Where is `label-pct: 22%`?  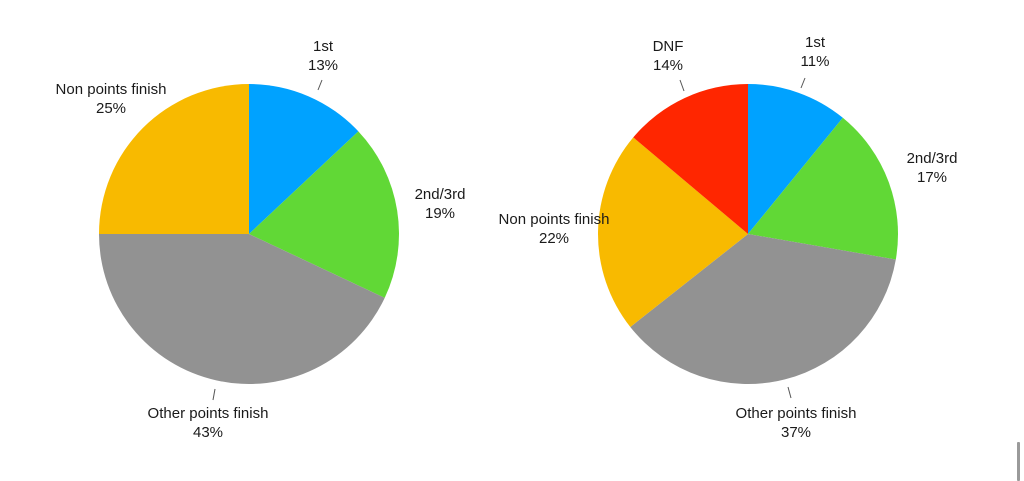 label-pct: 22% is located at coordinates (554, 238).